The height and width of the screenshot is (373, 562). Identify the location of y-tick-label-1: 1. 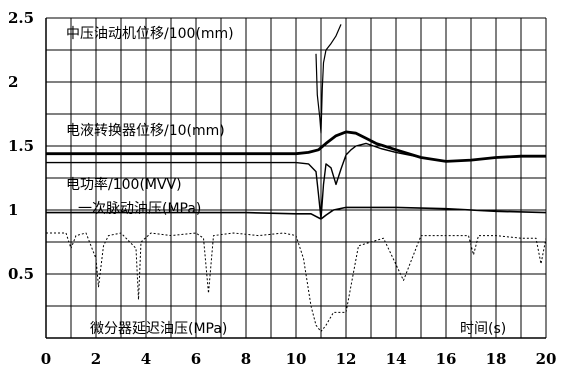
(13, 210).